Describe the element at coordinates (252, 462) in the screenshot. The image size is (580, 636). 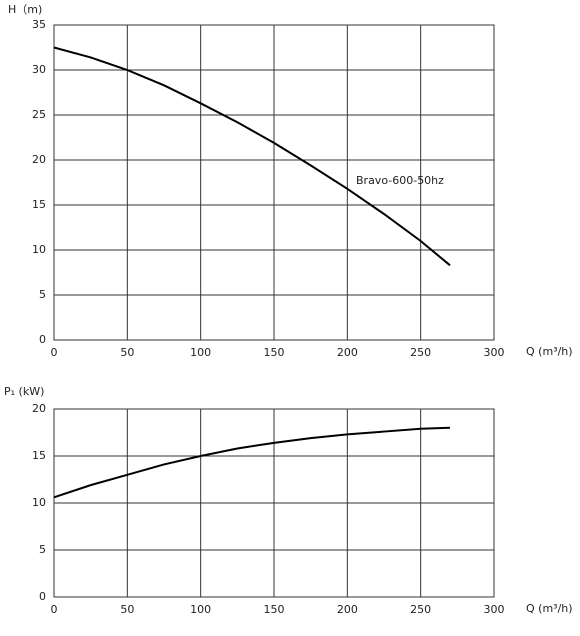
I see `data-line` at that location.